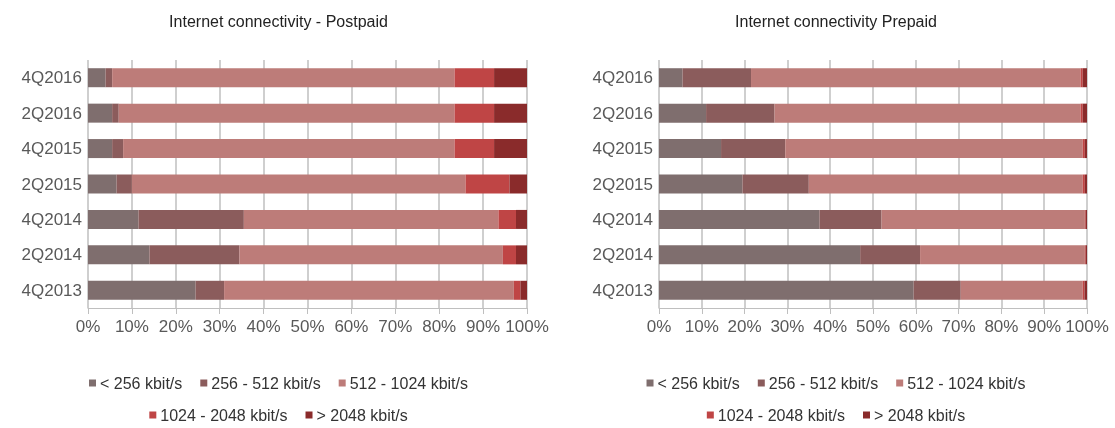 The image size is (1115, 428). What do you see at coordinates (836, 21) in the screenshot?
I see `chart-title: Internet connectivity Prepaid` at bounding box center [836, 21].